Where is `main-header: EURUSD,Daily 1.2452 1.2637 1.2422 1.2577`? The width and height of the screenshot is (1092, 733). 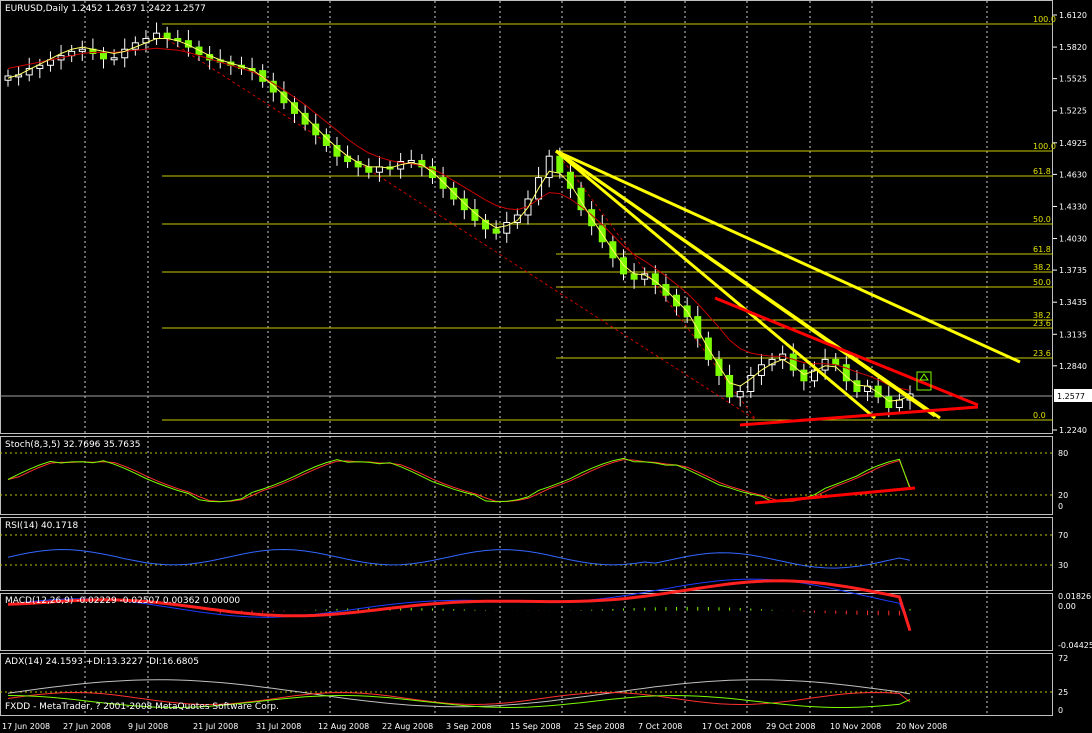 main-header: EURUSD,Daily 1.2452 1.2637 1.2422 1.2577 is located at coordinates (105, 9).